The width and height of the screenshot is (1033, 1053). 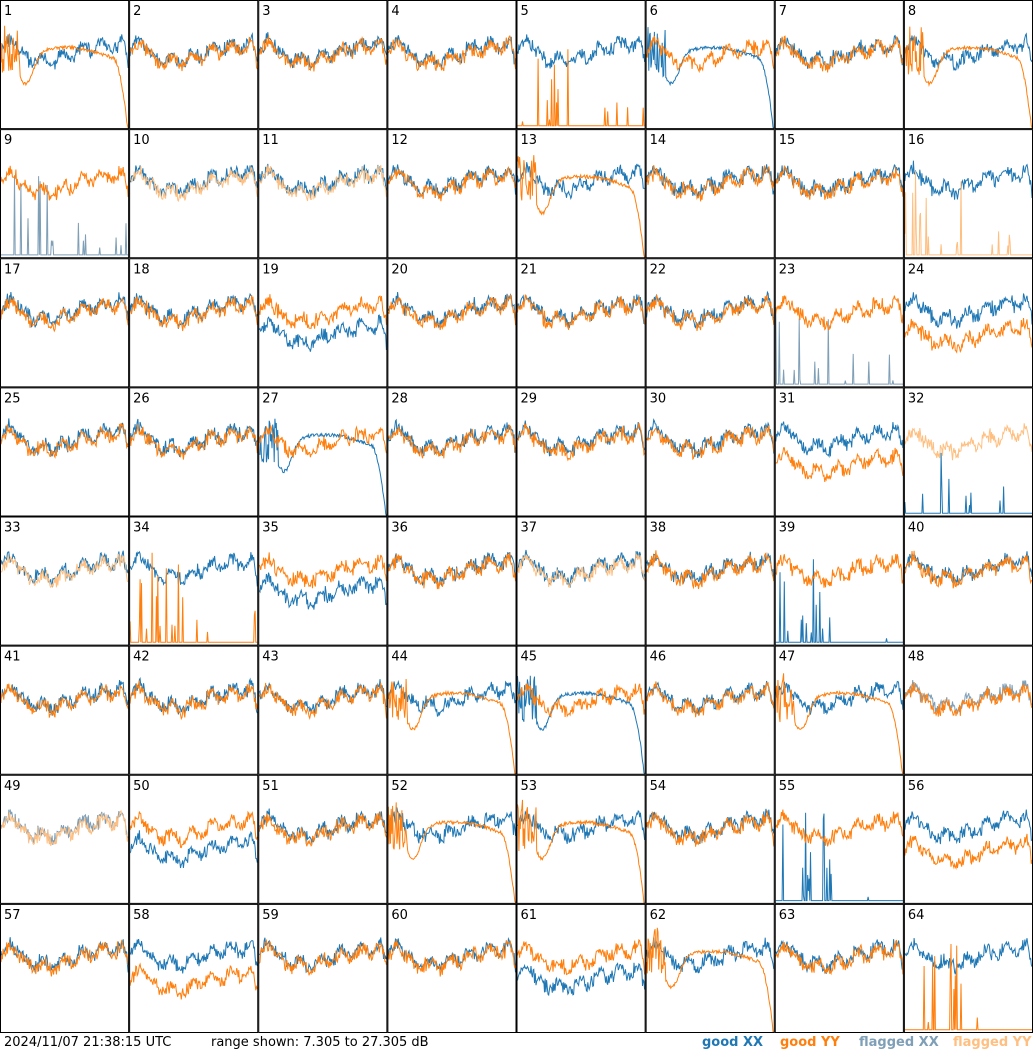 I want to click on panel-12-frame, so click(x=452, y=194).